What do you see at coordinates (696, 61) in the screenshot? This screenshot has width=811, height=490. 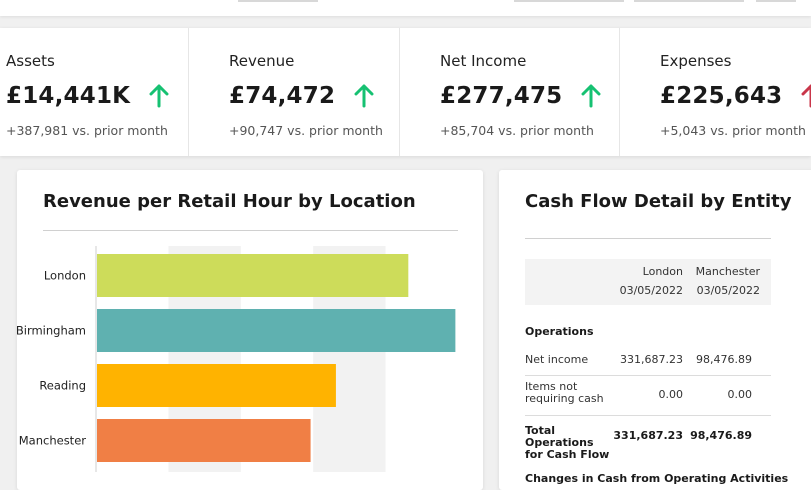 I see `kpi-label: Expenses` at bounding box center [696, 61].